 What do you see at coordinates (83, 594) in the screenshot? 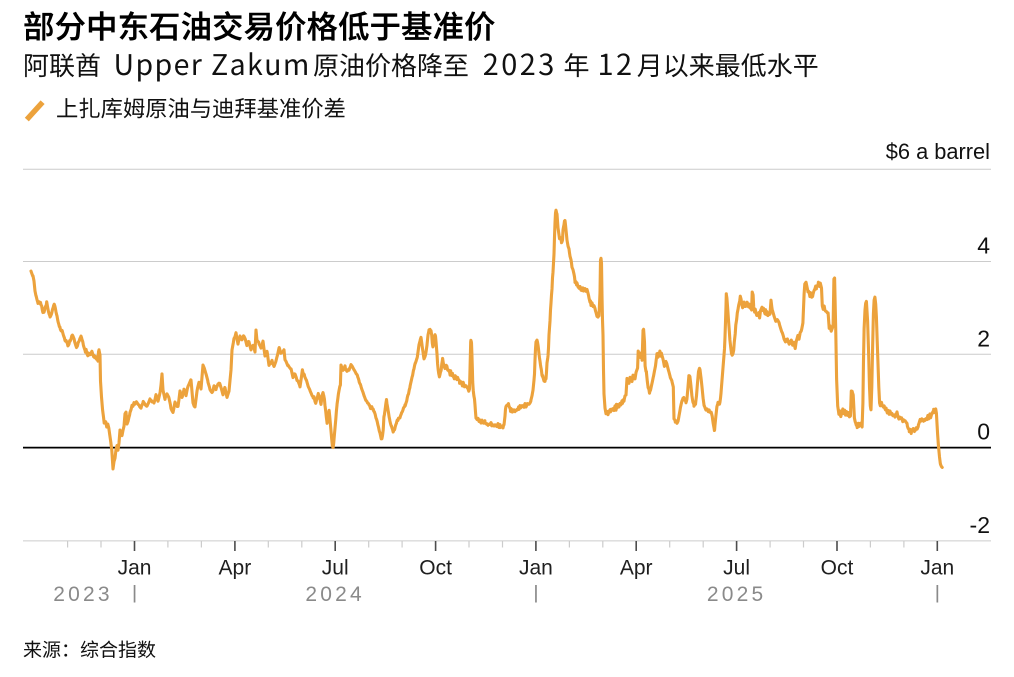
I see `svg-text: 2023` at bounding box center [83, 594].